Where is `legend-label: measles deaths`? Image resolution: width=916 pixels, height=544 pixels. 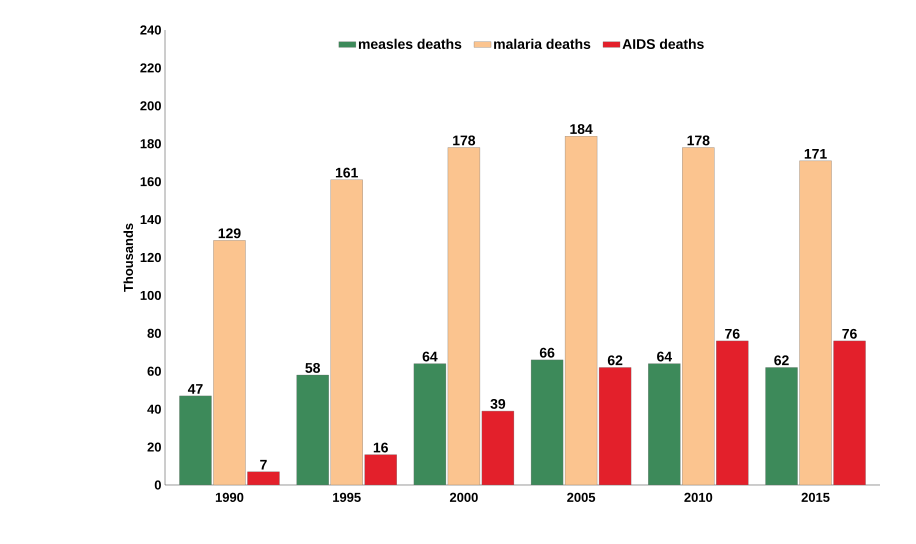 legend-label: measles deaths is located at coordinates (410, 43).